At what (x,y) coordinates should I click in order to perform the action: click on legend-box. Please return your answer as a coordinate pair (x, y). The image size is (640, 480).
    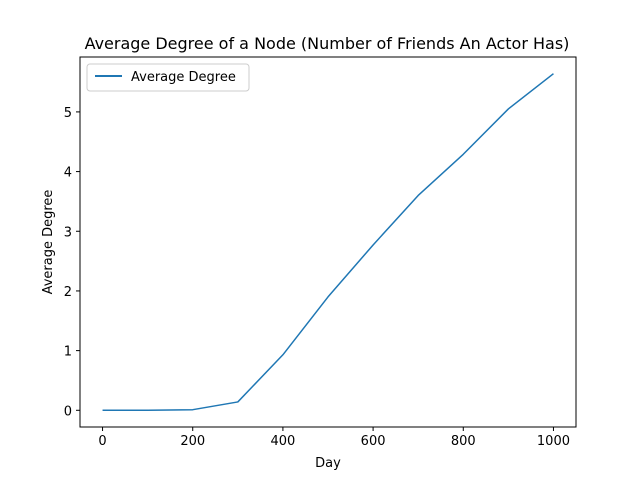
    Looking at the image, I should click on (168, 77).